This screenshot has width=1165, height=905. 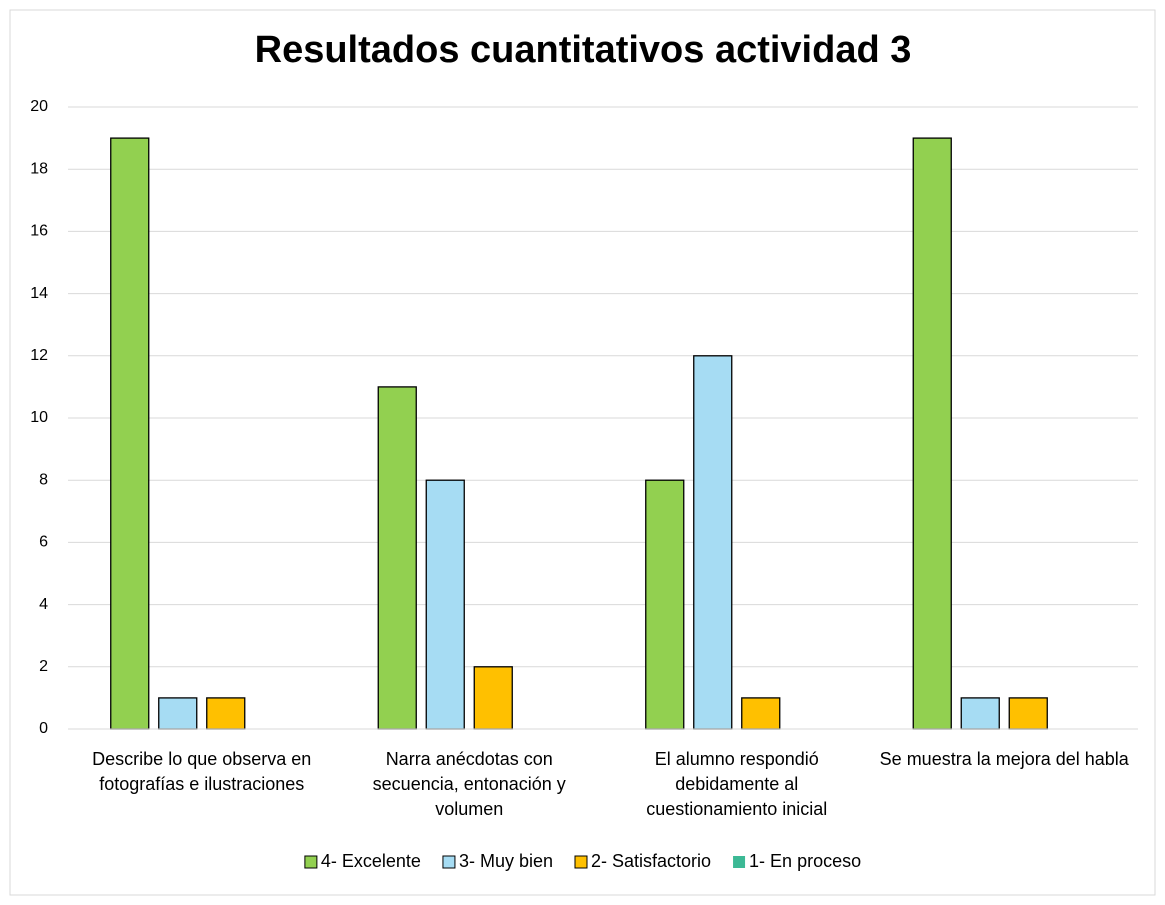 I want to click on y-tick-label: 20, so click(x=39, y=106).